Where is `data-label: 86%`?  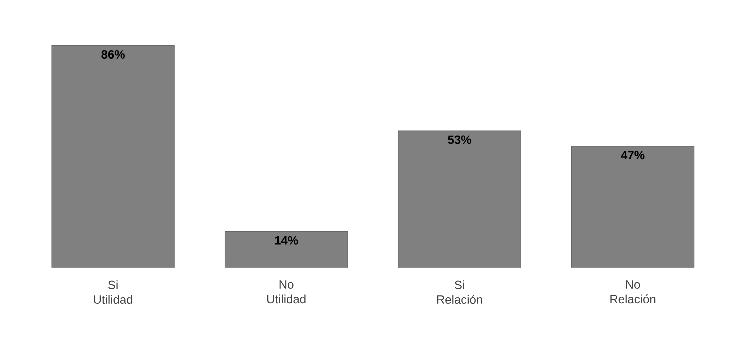 data-label: 86% is located at coordinates (113, 55).